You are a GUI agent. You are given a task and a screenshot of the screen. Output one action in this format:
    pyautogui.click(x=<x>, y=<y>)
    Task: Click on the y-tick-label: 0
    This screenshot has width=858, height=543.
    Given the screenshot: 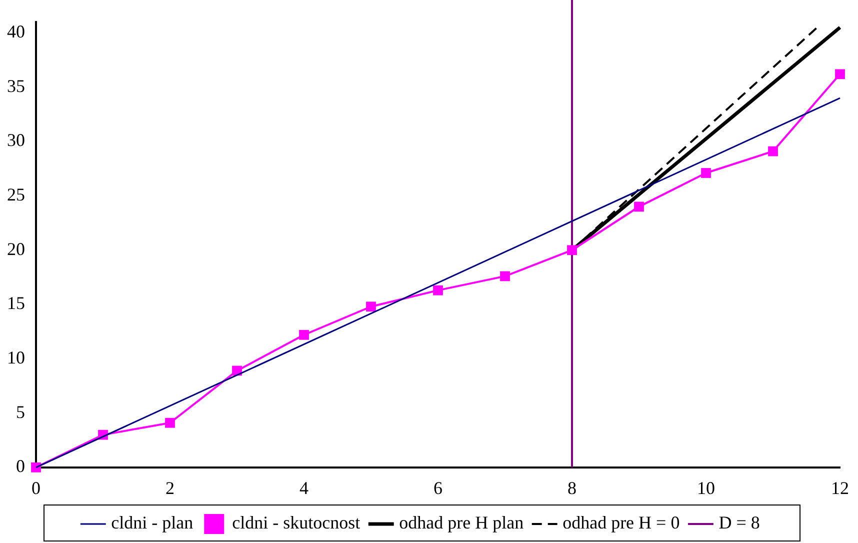 What is the action you would take?
    pyautogui.click(x=20, y=466)
    